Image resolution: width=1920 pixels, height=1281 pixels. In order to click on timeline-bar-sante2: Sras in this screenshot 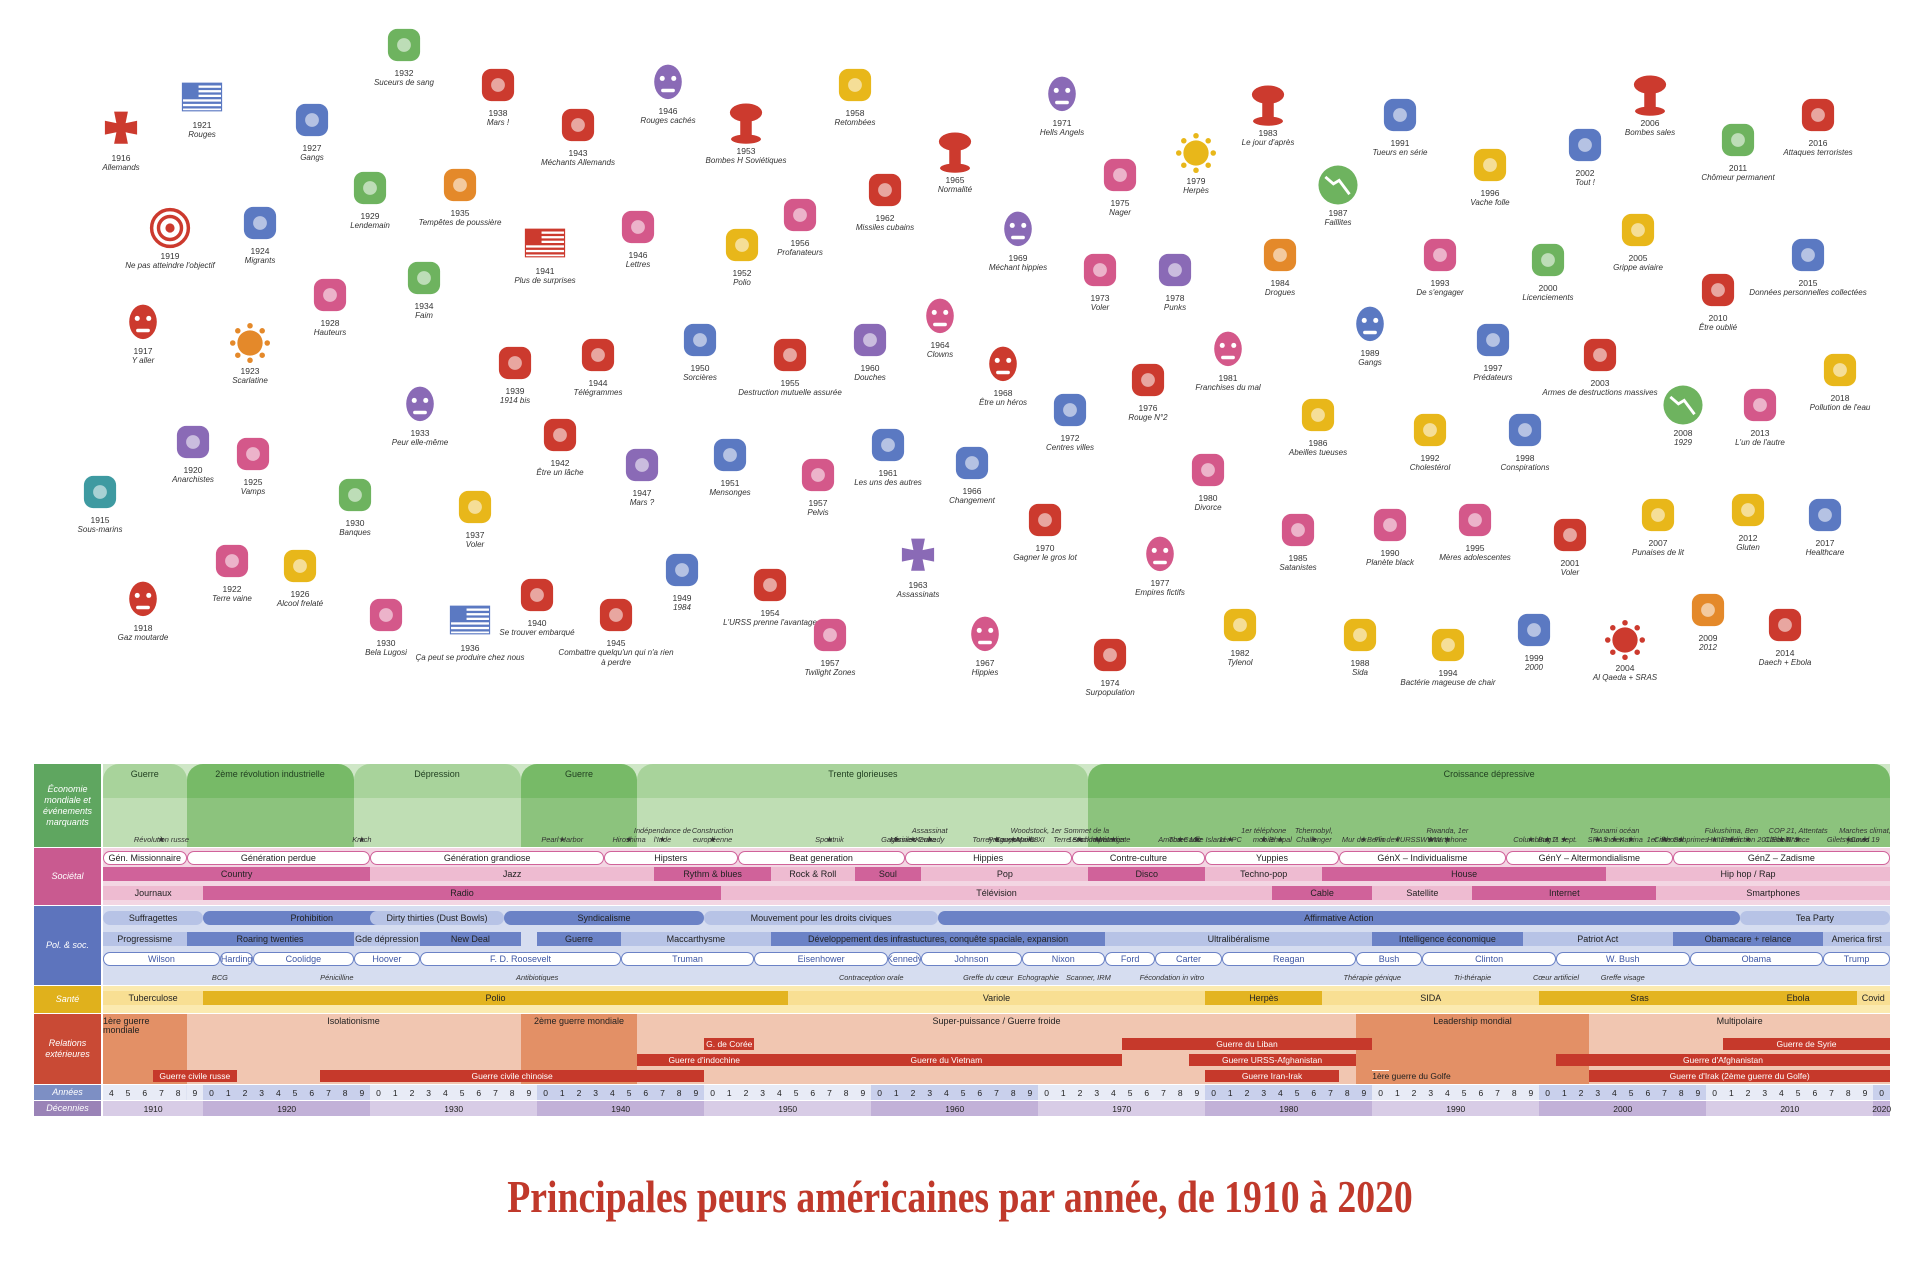, I will do `click(1639, 998)`.